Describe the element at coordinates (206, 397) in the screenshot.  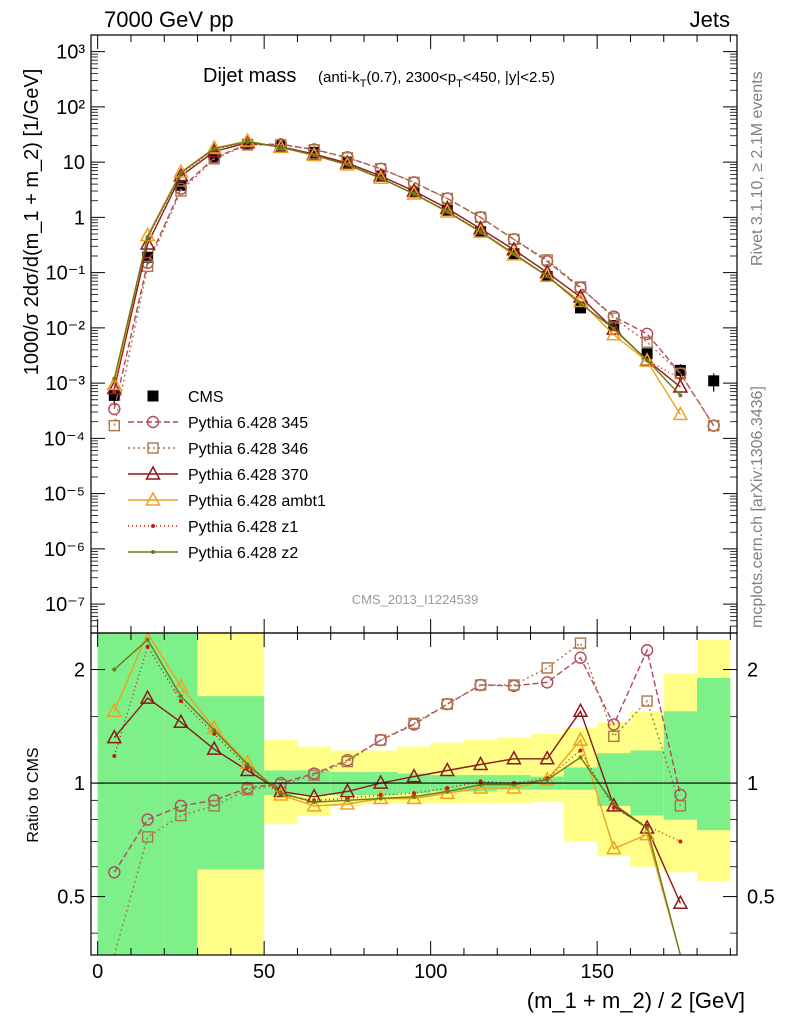
I see `legend-label: CMS` at that location.